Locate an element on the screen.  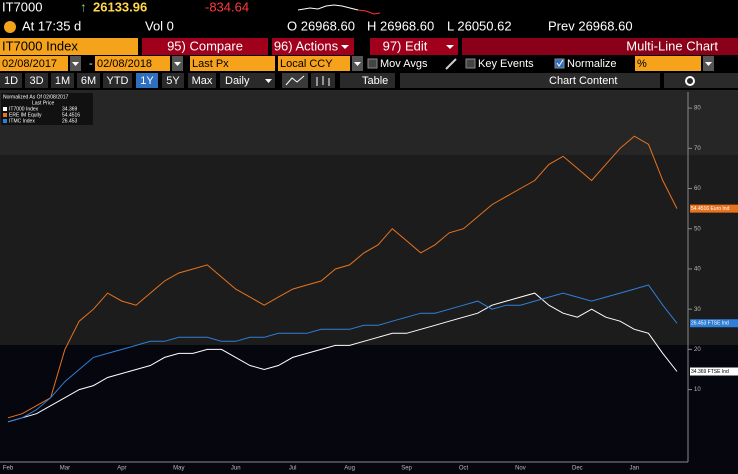
x-tick-label: Jun is located at coordinates (236, 469).